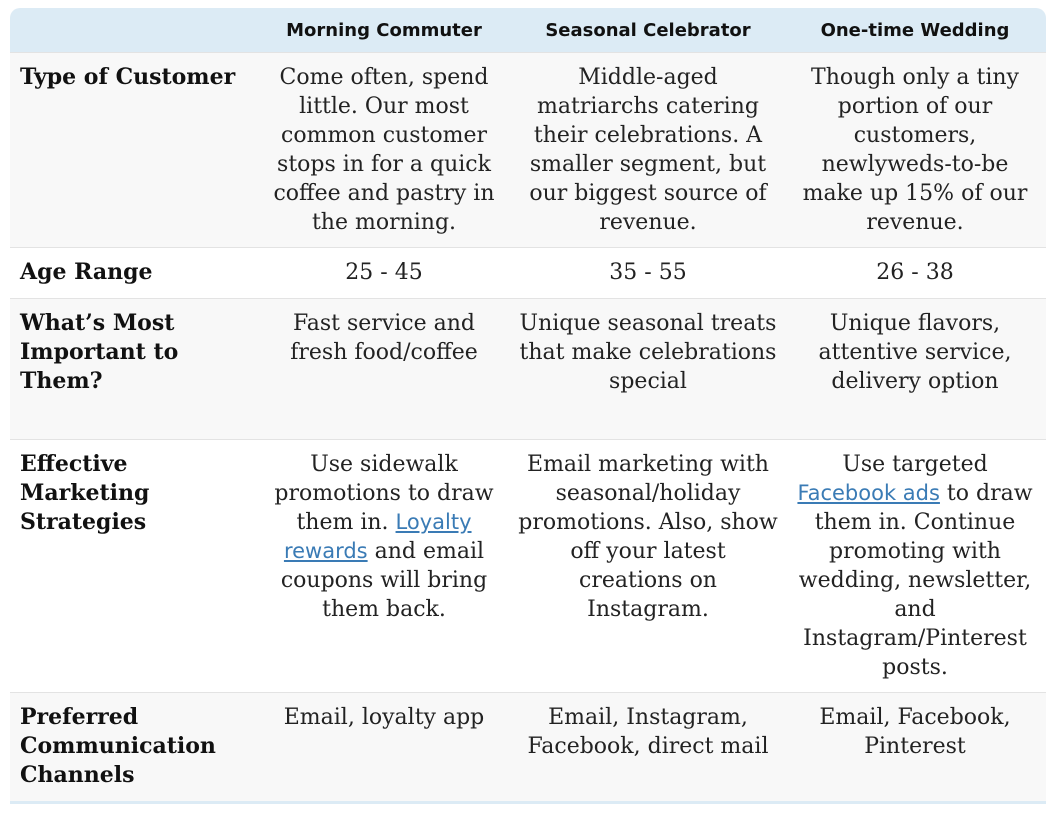 This screenshot has width=1058, height=815. What do you see at coordinates (648, 748) in the screenshot?
I see `table-cell: Email, Instagram, Facebook, direct mail` at bounding box center [648, 748].